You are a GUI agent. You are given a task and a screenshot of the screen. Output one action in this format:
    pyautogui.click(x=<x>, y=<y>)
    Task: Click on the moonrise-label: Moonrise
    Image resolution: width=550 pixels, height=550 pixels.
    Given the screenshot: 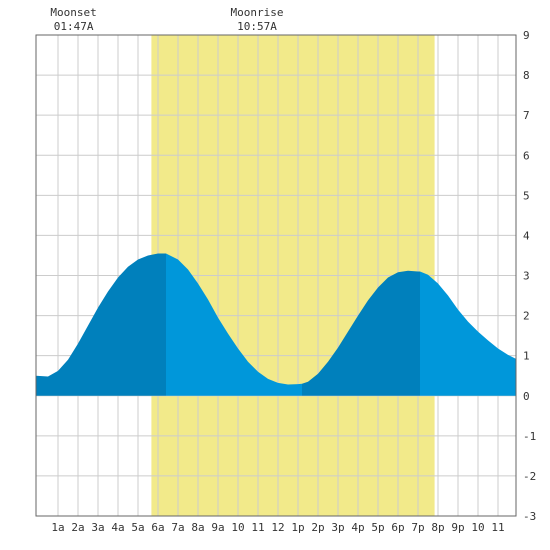 What is the action you would take?
    pyautogui.click(x=257, y=12)
    